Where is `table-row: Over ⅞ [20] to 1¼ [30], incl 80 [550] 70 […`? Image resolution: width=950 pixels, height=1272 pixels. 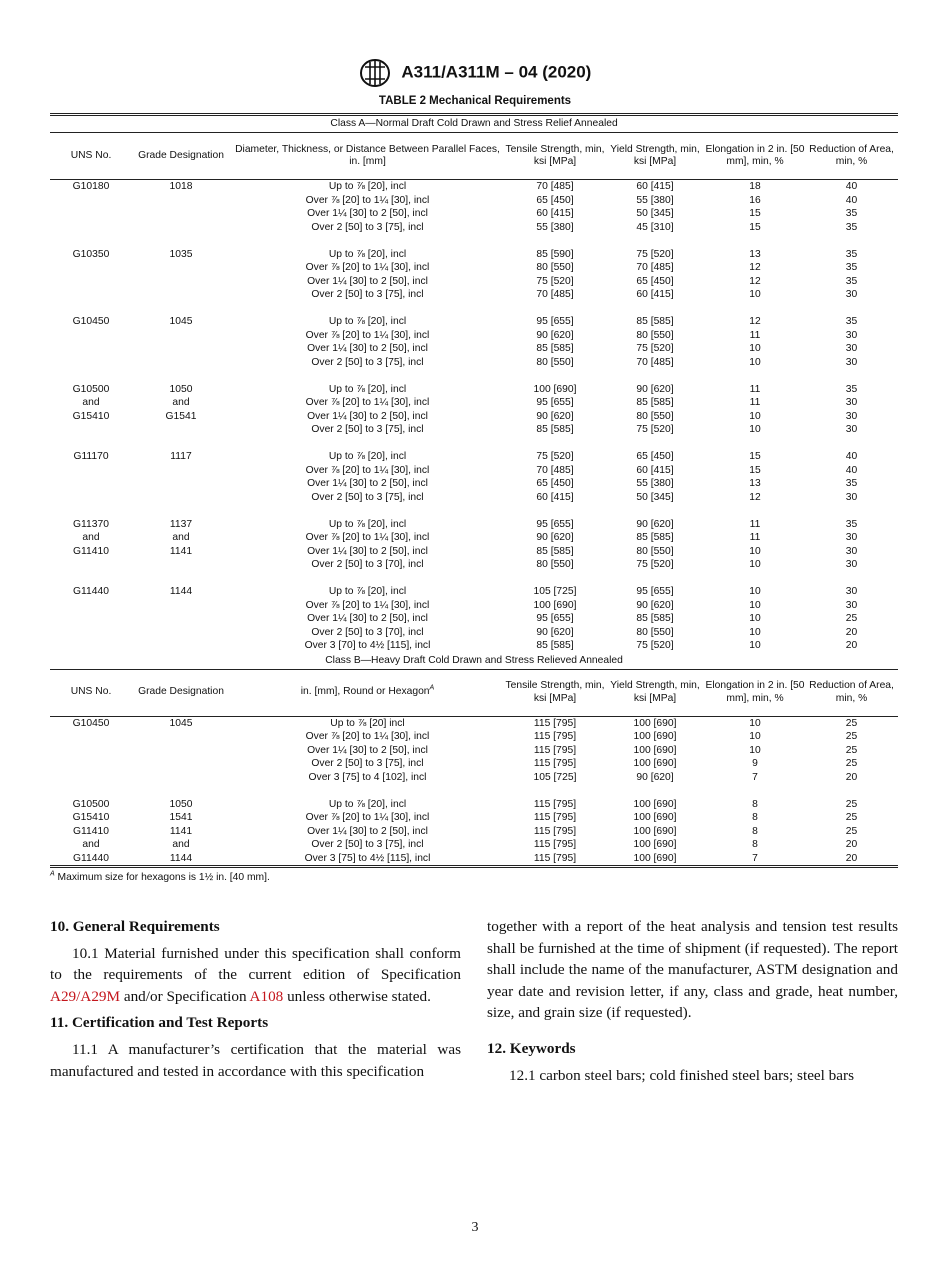
table-row: Over ⅞ [20] to 1¼ [30], incl 80 [550] 70 [… is located at coordinates (474, 268).